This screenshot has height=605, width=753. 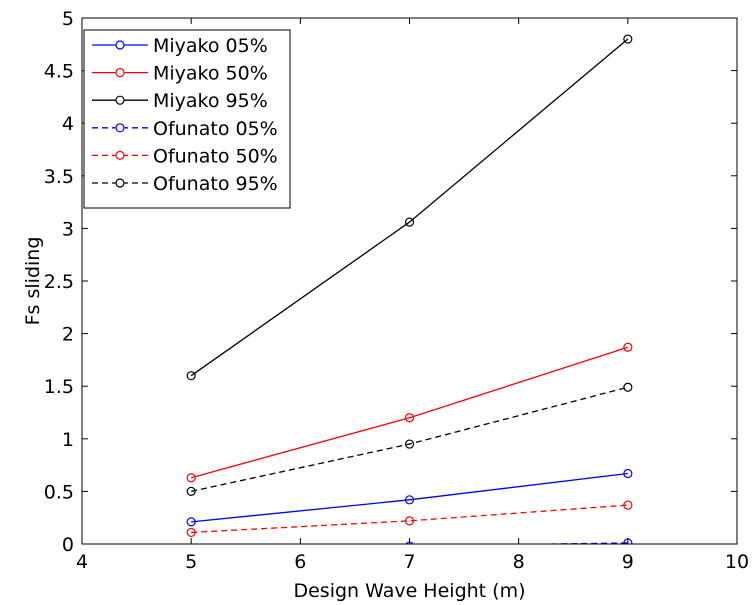 I want to click on x-tick-label: 10, so click(x=737, y=562).